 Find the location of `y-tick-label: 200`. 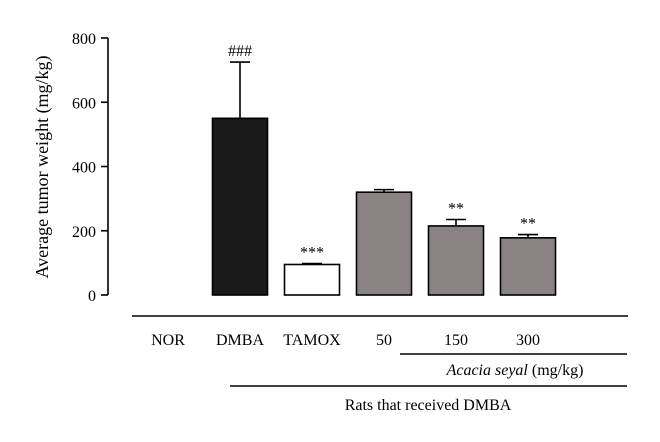

y-tick-label: 200 is located at coordinates (84, 232).